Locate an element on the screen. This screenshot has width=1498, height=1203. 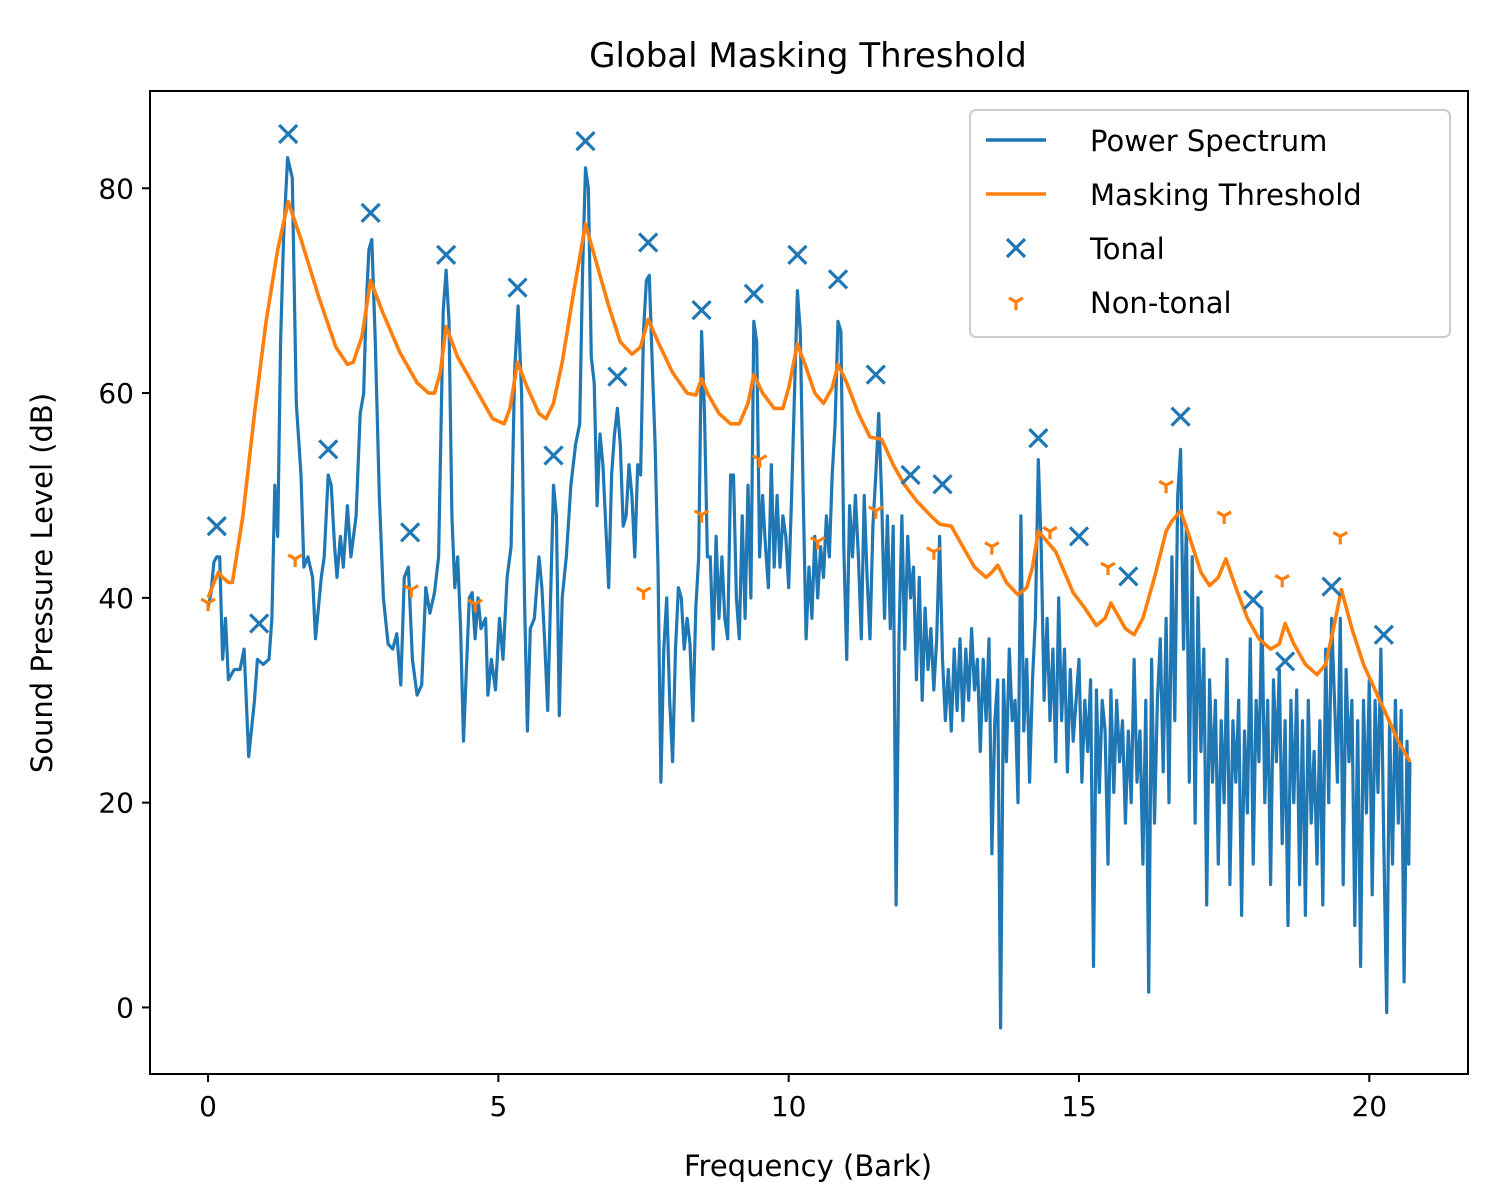
x-axis-label: Frequency (Bark) is located at coordinates (808, 1166).